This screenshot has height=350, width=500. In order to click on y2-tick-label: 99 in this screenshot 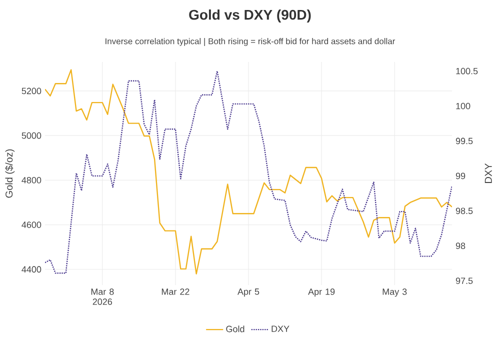, I will do `click(461, 176)`.